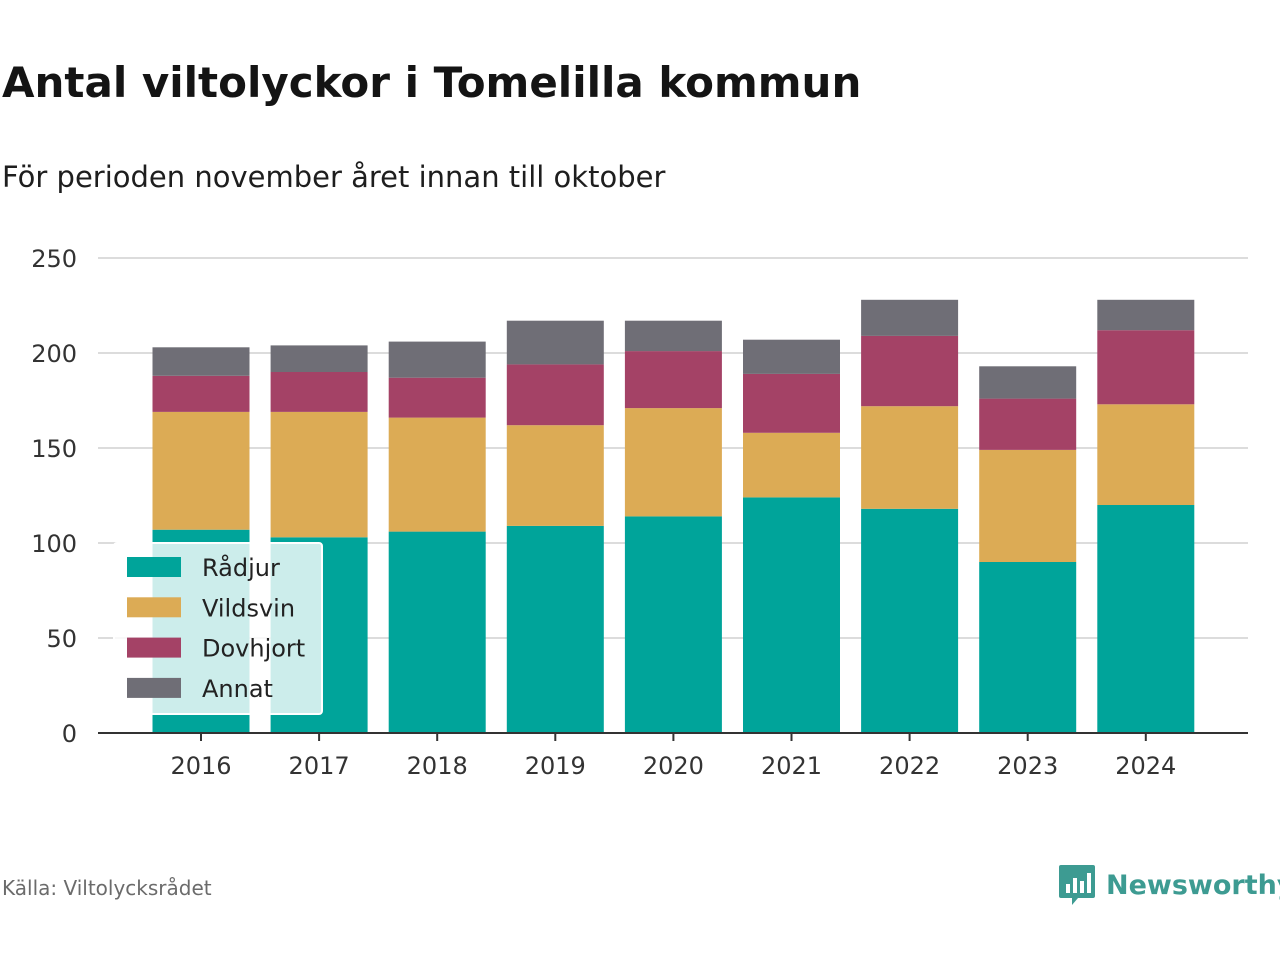  Describe the element at coordinates (1145, 766) in the screenshot. I see `x-tick-label: 2024` at that location.